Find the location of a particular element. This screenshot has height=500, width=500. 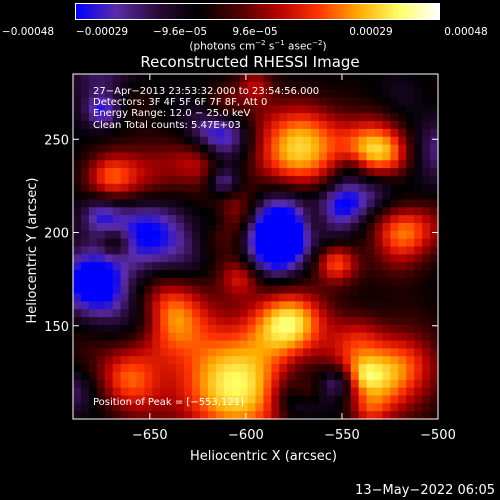

x-tick-label: −650 is located at coordinates (150, 435).